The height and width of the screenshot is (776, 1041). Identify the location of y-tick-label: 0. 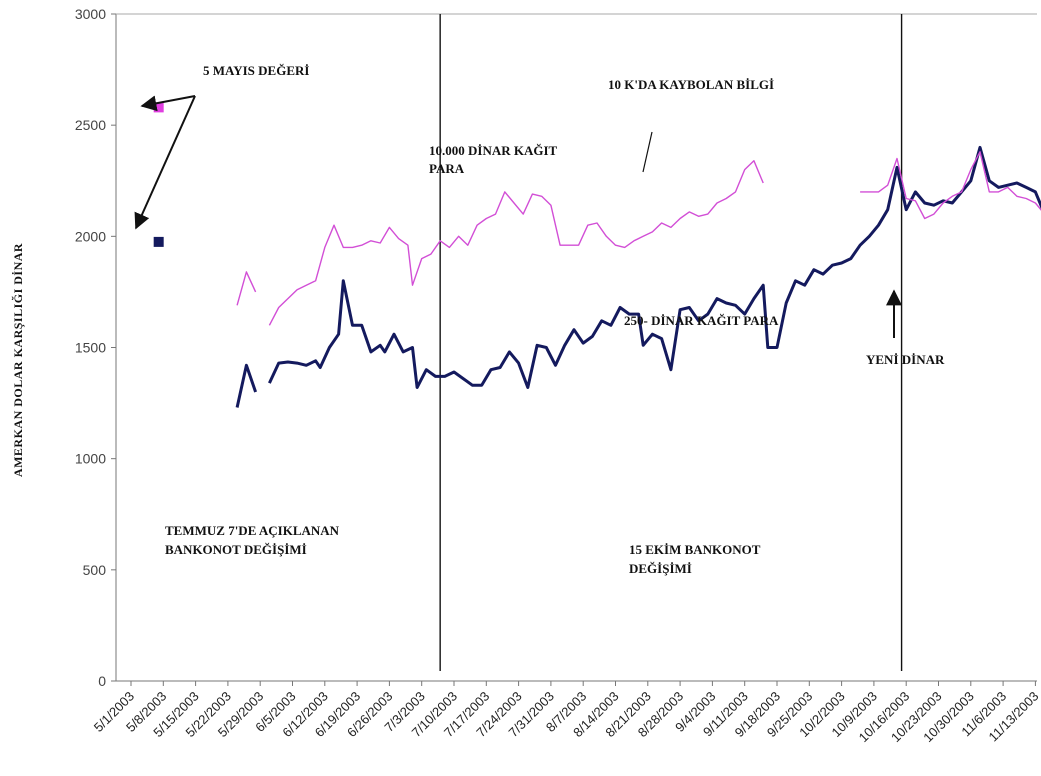
(102, 681).